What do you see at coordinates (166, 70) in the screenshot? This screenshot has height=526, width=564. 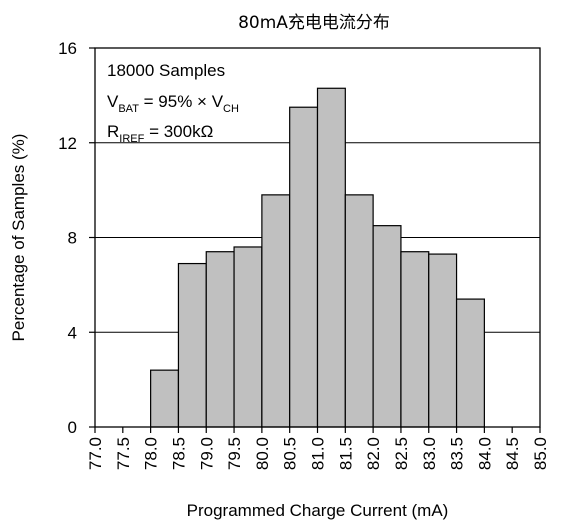 I see `annotation-sample-count: 18000 Samples` at bounding box center [166, 70].